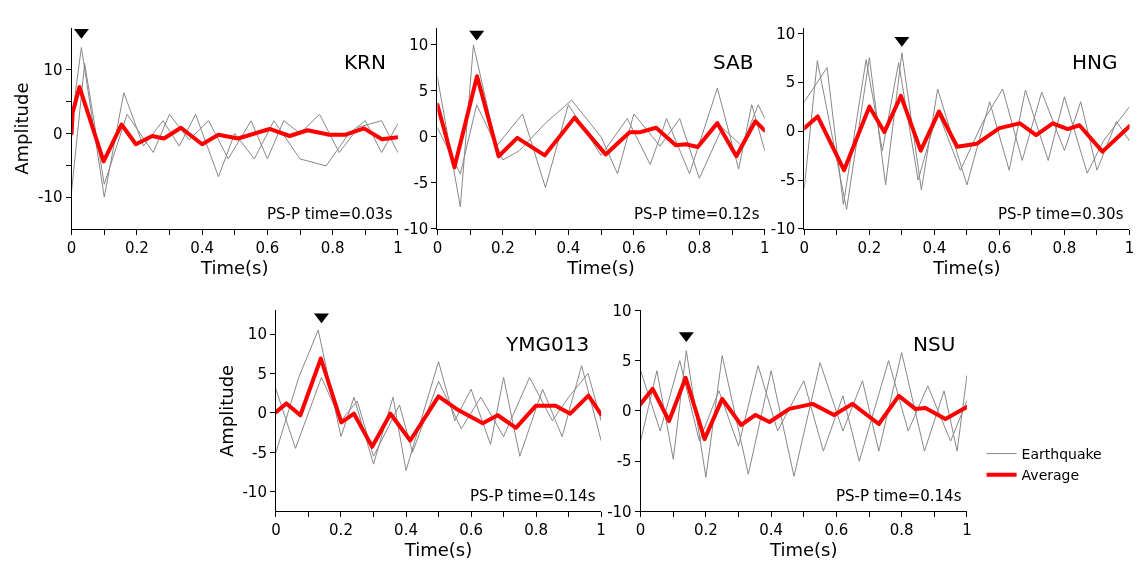 Image resolution: width=1139 pixels, height=572 pixels. What do you see at coordinates (1061, 454) in the screenshot?
I see `legend-label: Earthquake` at bounding box center [1061, 454].